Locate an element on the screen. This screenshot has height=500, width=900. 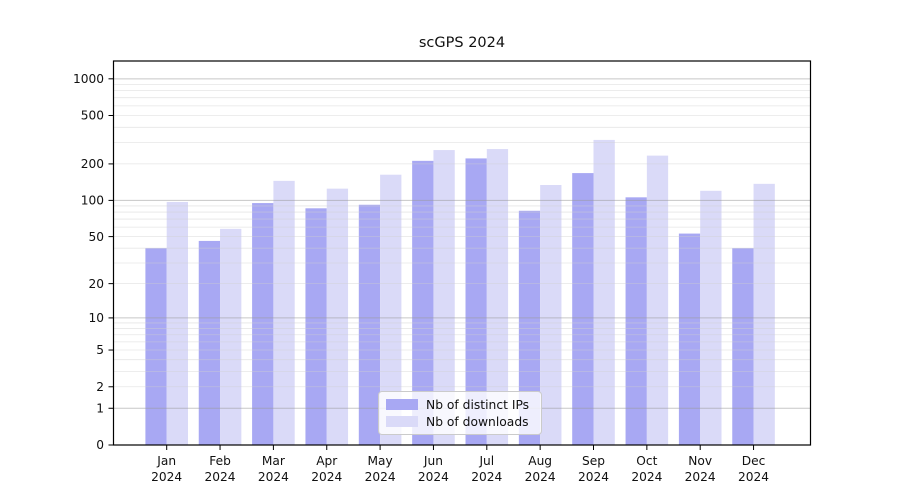
x-tick-label-month: Jun is located at coordinates (433, 461).